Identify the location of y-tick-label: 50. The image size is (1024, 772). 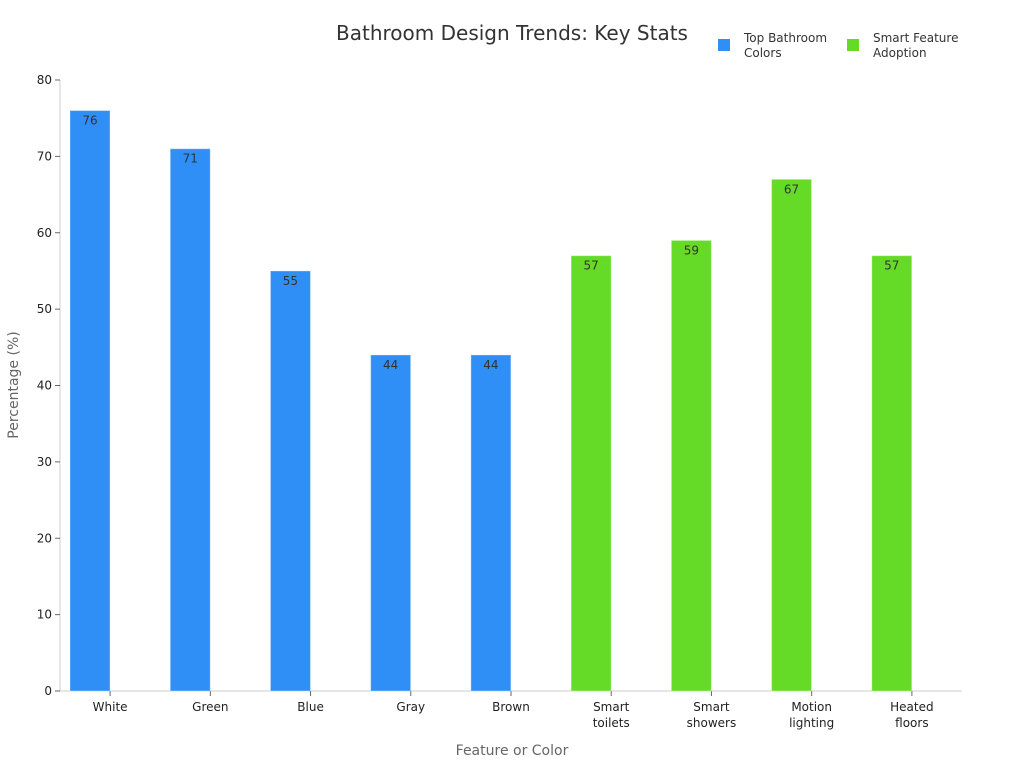
(44, 309).